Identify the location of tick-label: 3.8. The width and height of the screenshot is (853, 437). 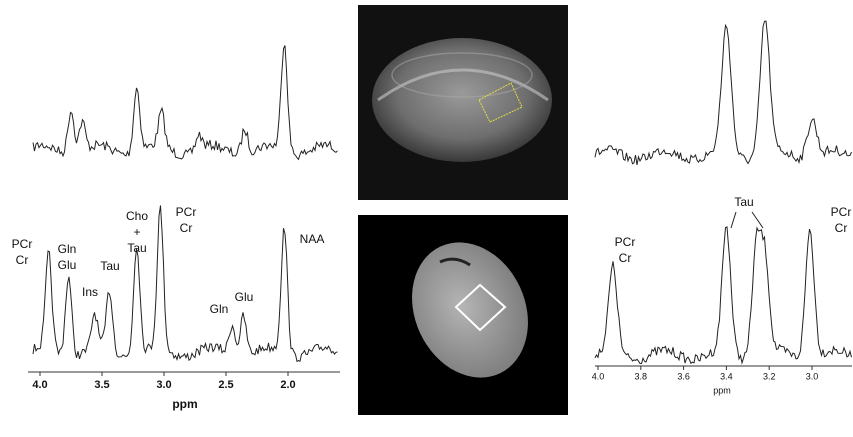
(641, 376).